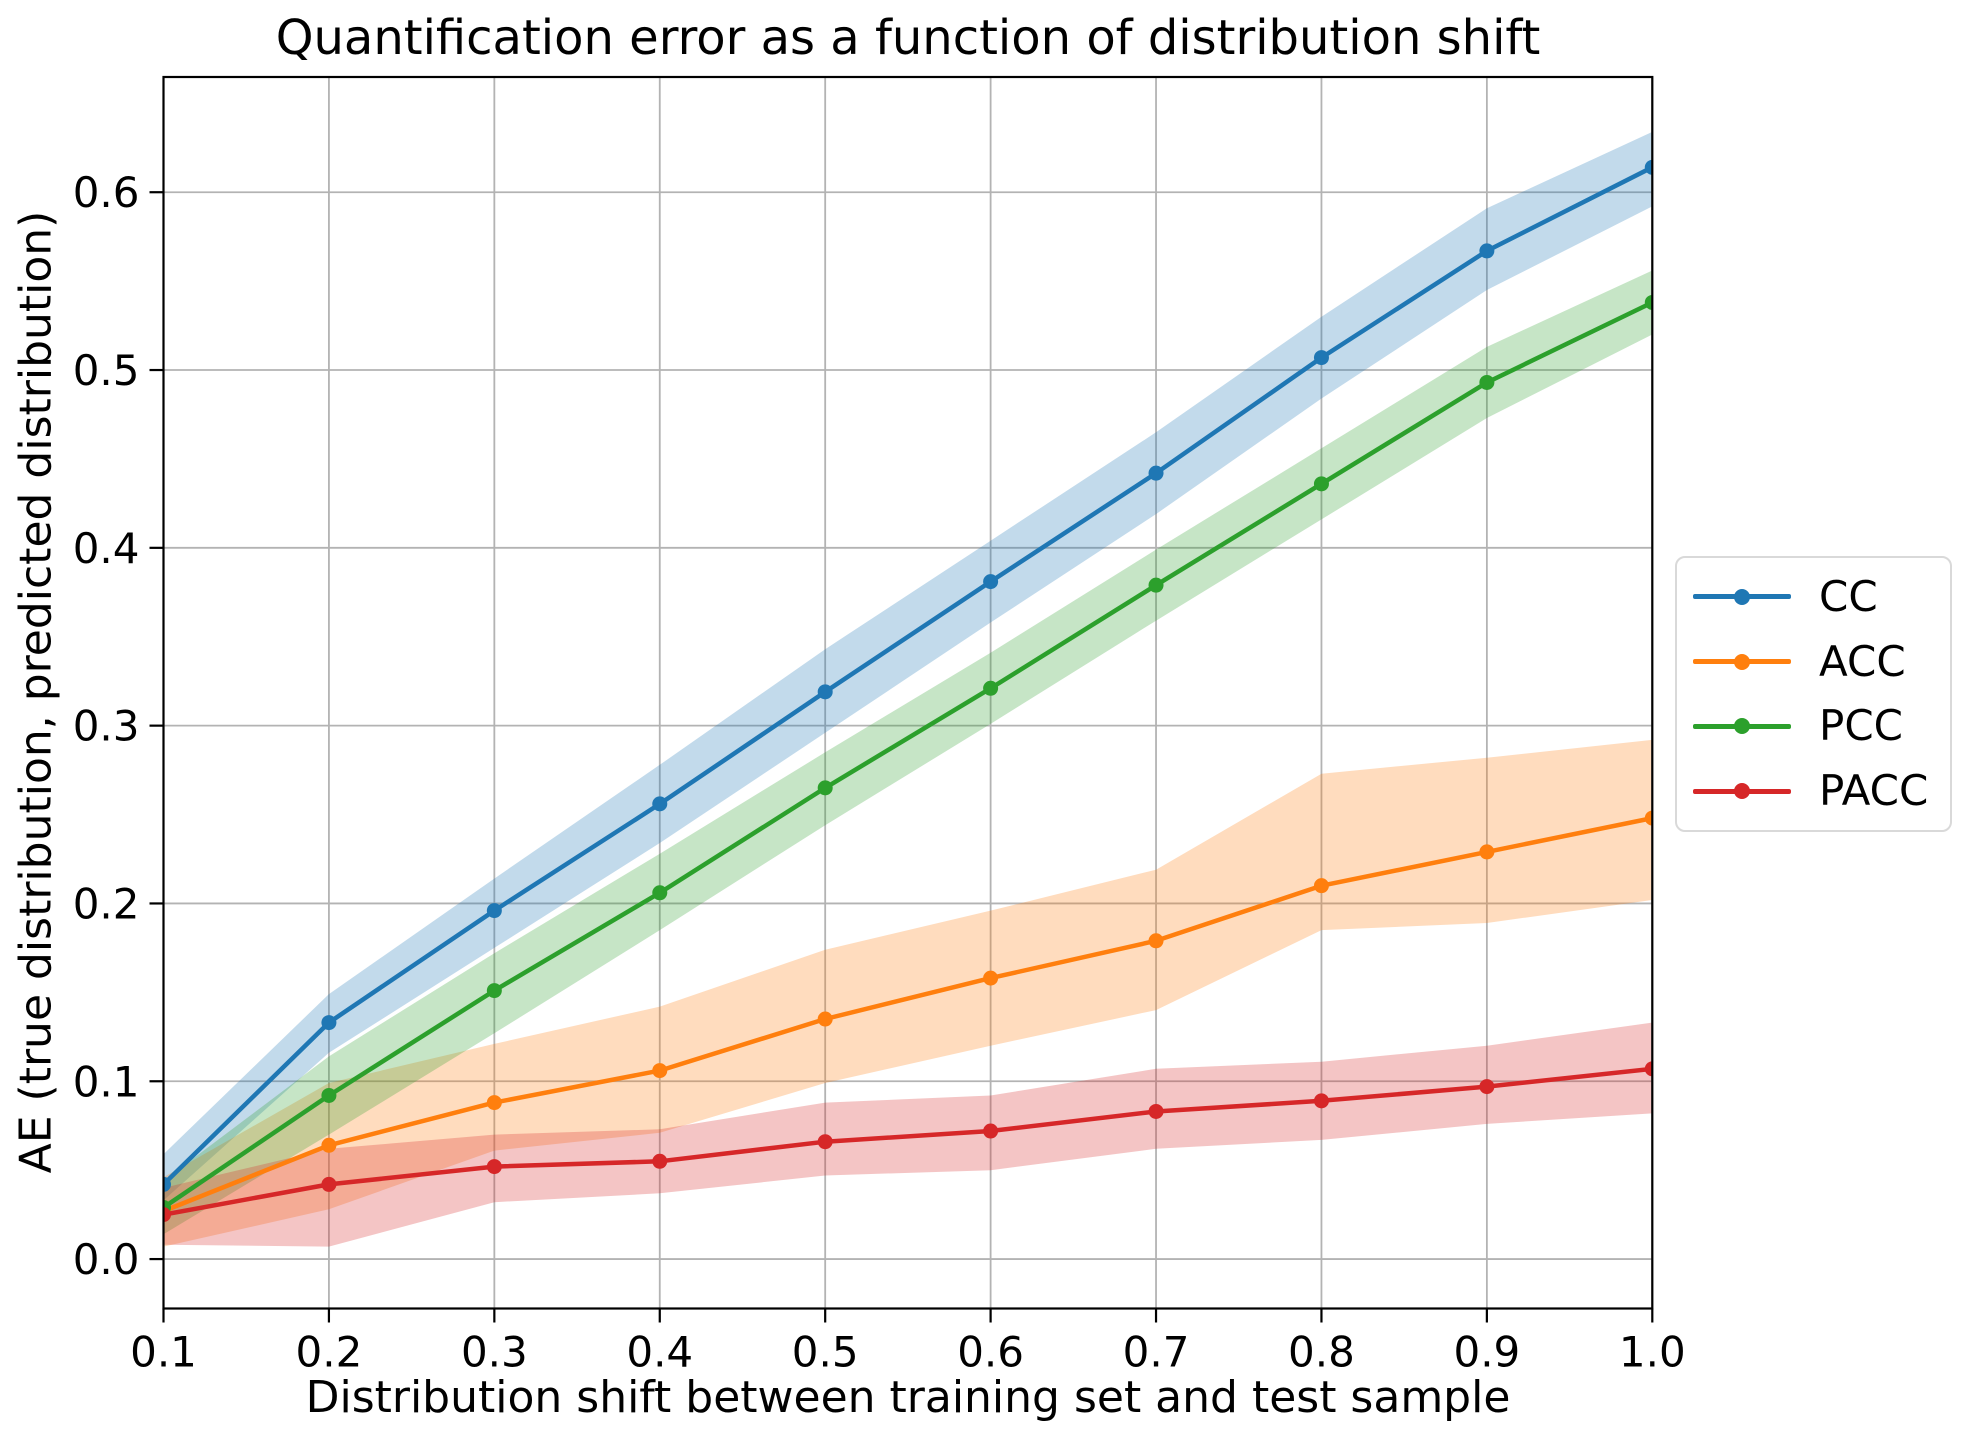 The image size is (1969, 1446). Describe the element at coordinates (825, 1019) in the screenshot. I see `marker-ACC-0.5` at that location.